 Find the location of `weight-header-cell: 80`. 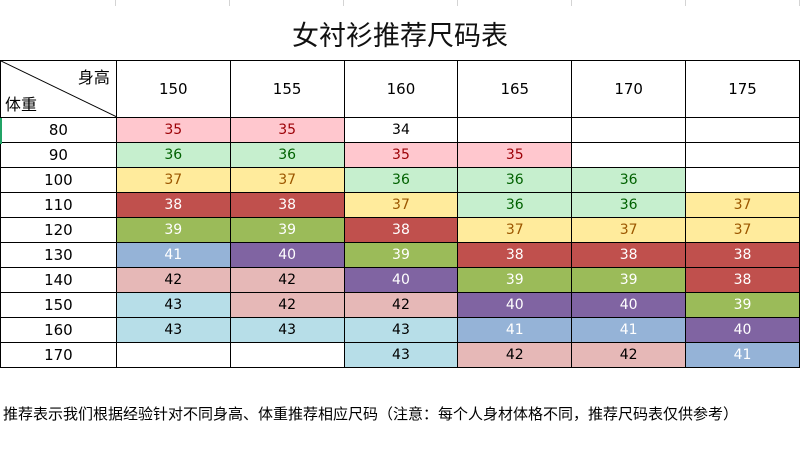

weight-header-cell: 80 is located at coordinates (58, 130).